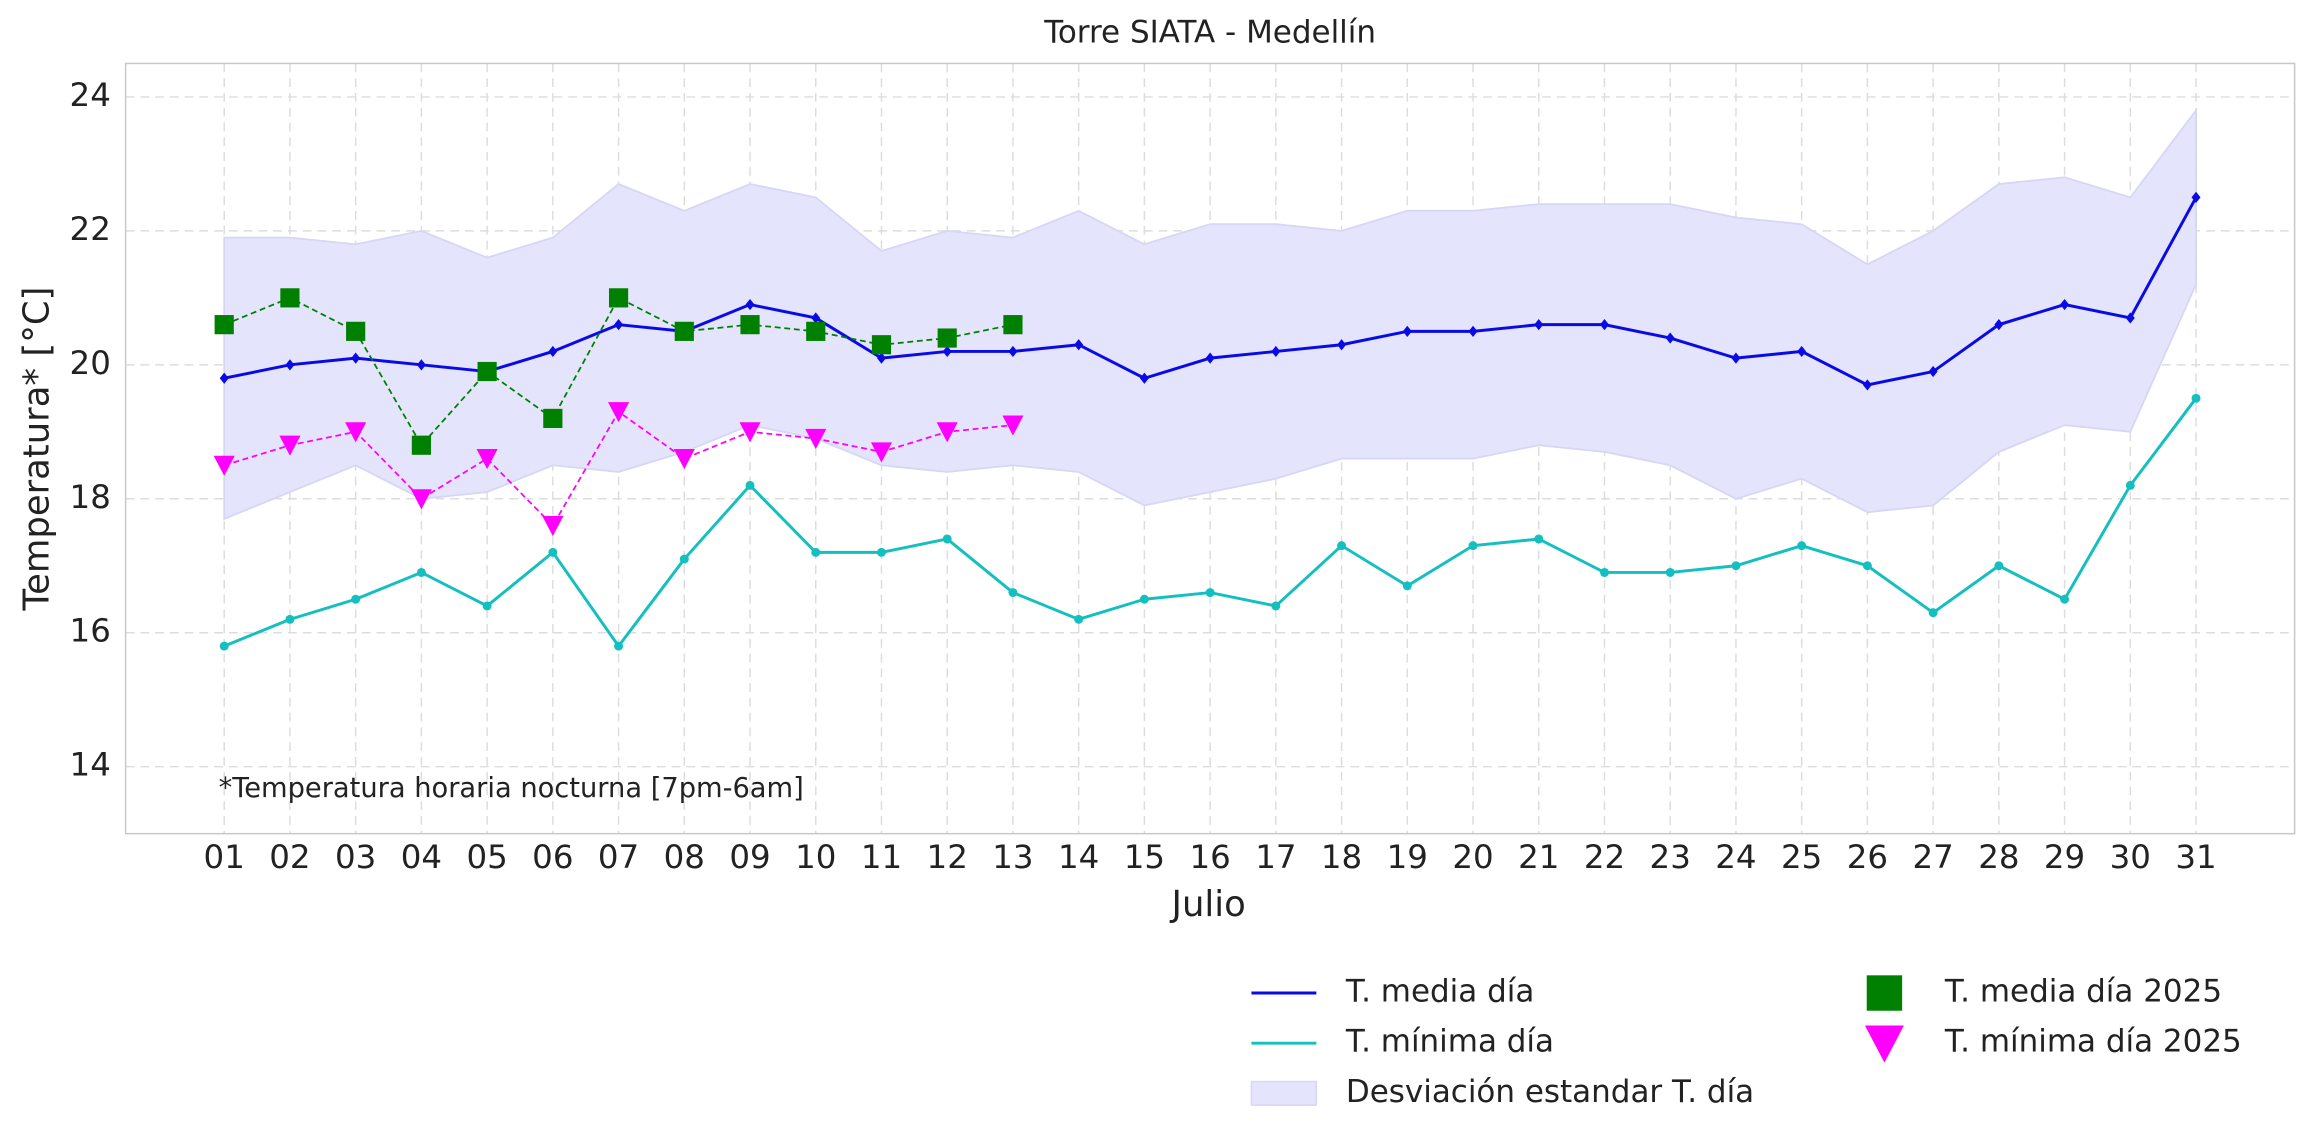 Image resolution: width=2314 pixels, height=1145 pixels. I want to click on legend-label: T. media día, so click(1439, 992).